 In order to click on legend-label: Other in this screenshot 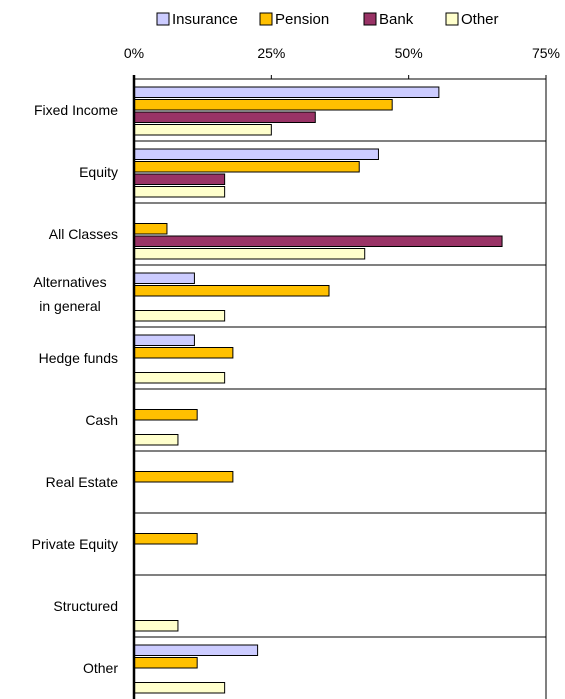, I will do `click(480, 19)`.